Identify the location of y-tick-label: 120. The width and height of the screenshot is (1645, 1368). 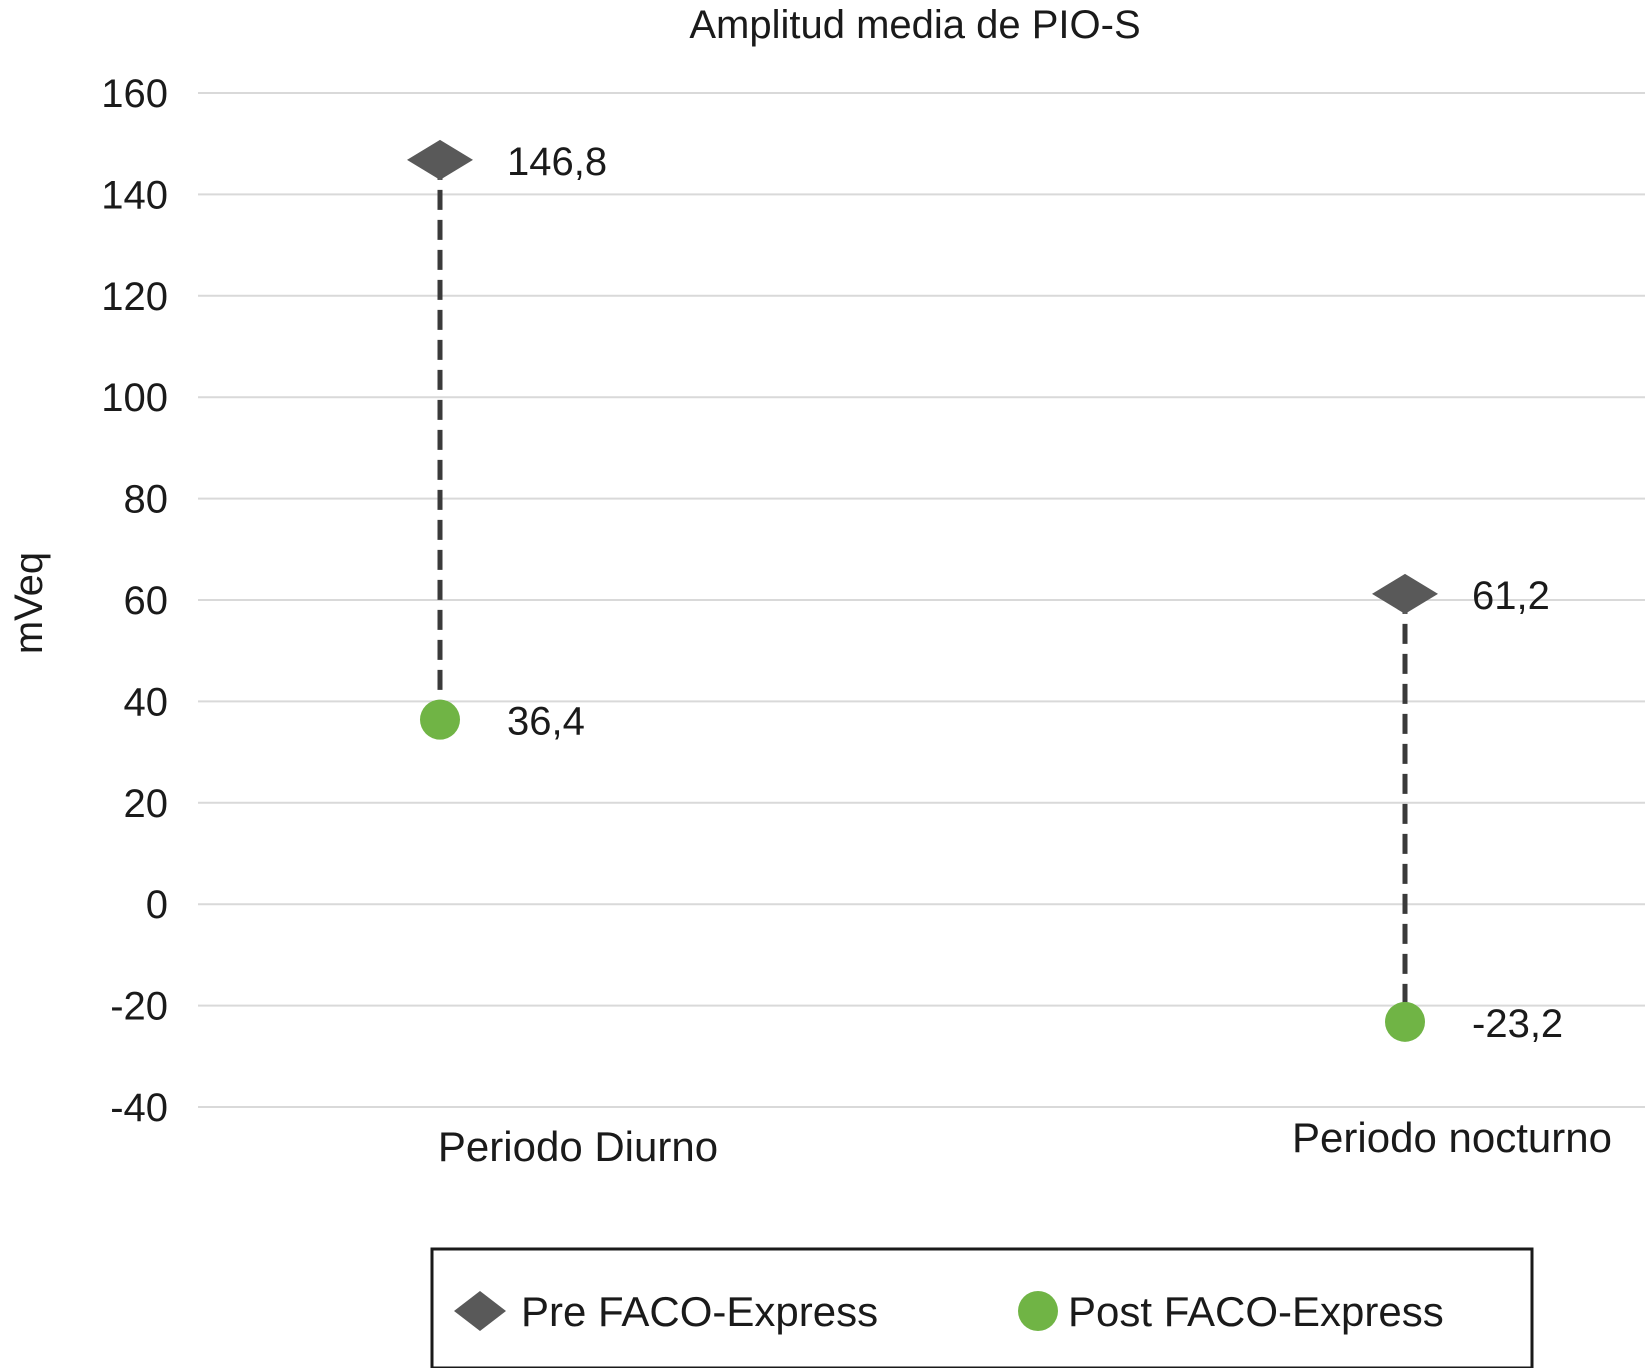
(134, 297).